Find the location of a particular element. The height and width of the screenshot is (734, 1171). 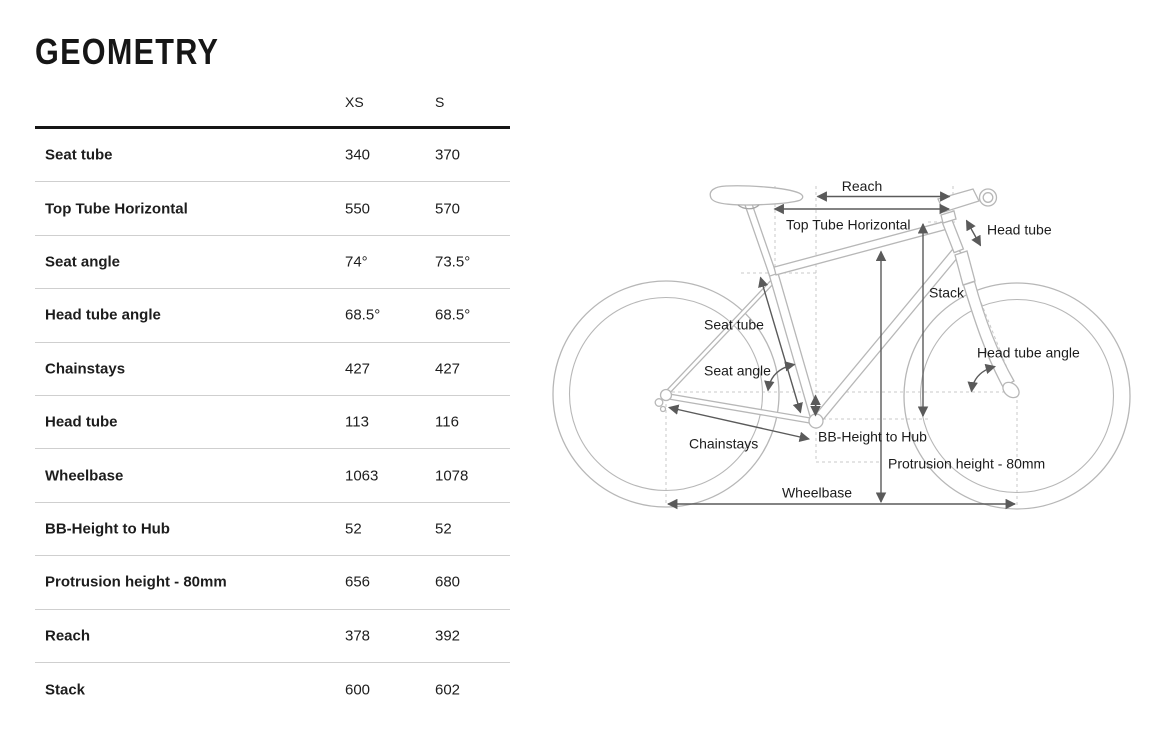

head-tube-angle-arc is located at coordinates (982, 378).